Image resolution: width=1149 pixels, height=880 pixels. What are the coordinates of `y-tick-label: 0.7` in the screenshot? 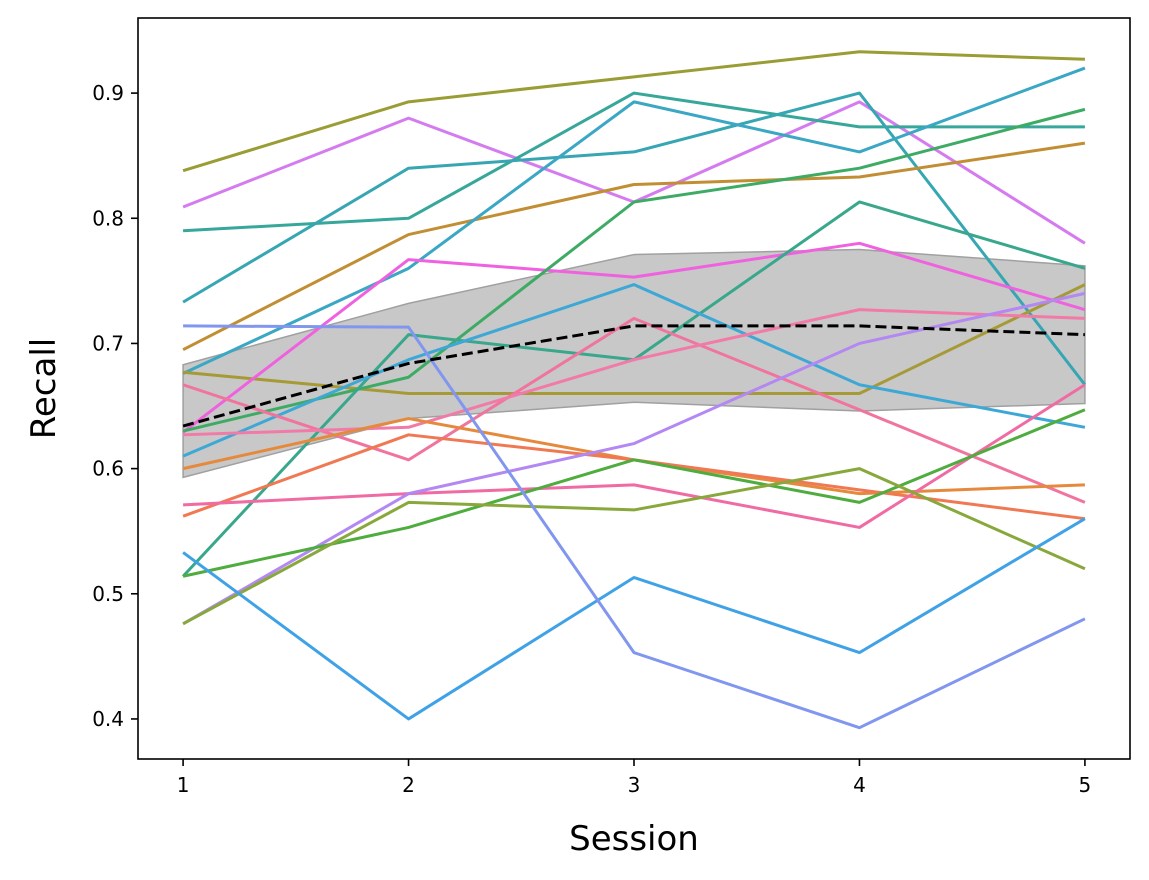 It's located at (108, 343).